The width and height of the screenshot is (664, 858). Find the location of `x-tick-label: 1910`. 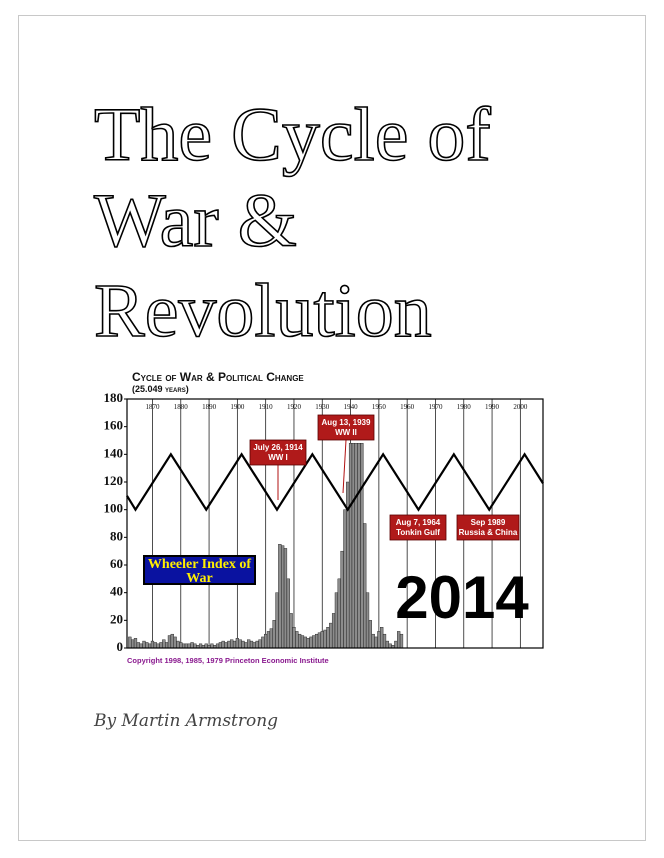

x-tick-label: 1910 is located at coordinates (266, 407).